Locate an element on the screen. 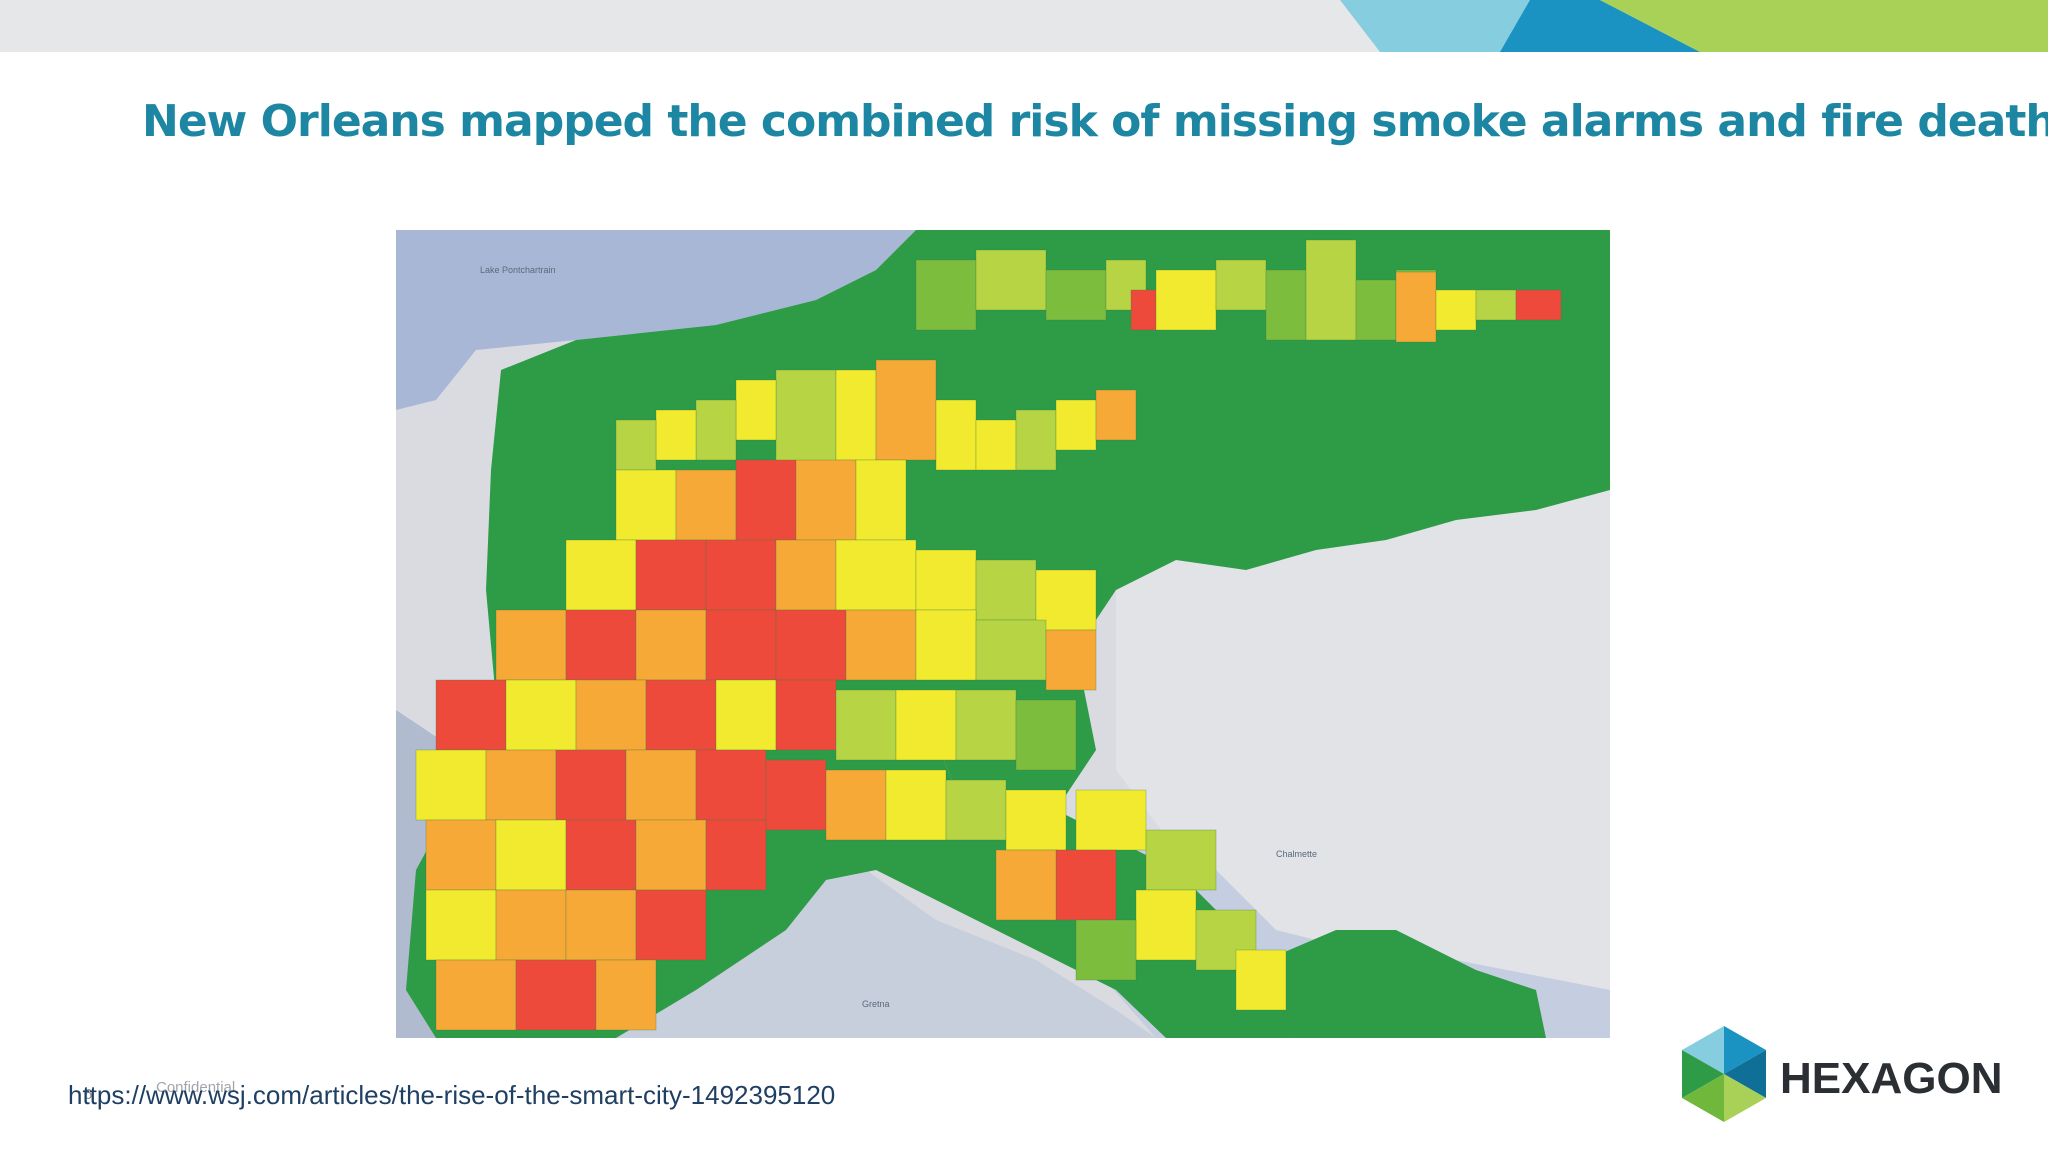 This screenshot has height=1152, width=2048. logo-text: HEXAGON is located at coordinates (1891, 1078).